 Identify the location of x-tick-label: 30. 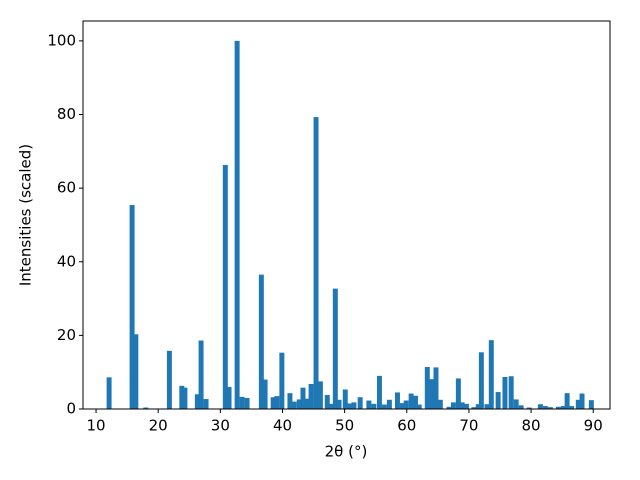
(220, 426).